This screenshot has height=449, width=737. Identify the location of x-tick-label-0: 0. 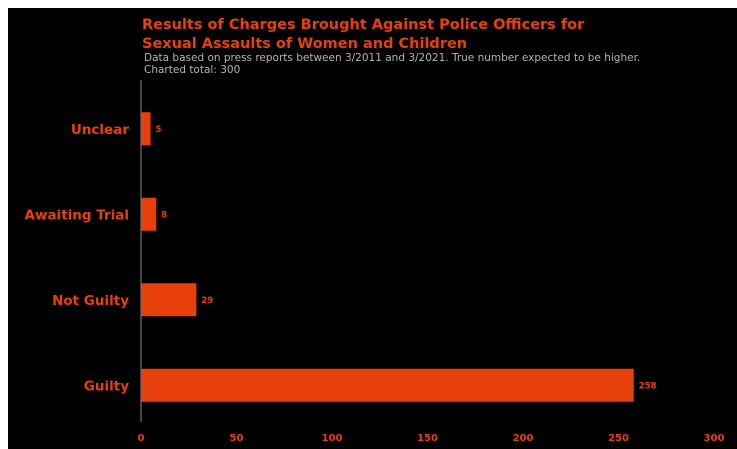
(141, 438).